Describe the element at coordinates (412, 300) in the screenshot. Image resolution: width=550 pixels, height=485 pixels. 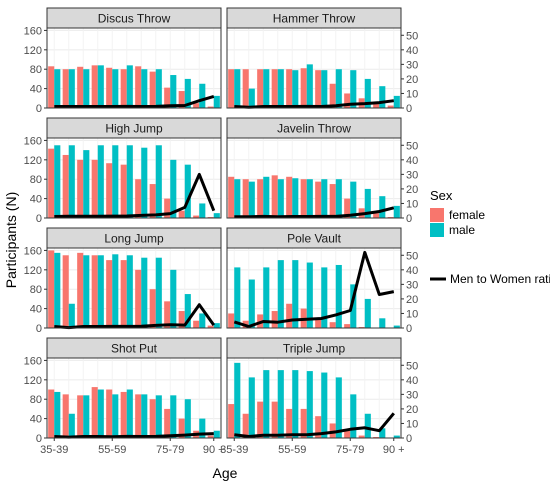
I see `y2-tick-label: 20` at that location.